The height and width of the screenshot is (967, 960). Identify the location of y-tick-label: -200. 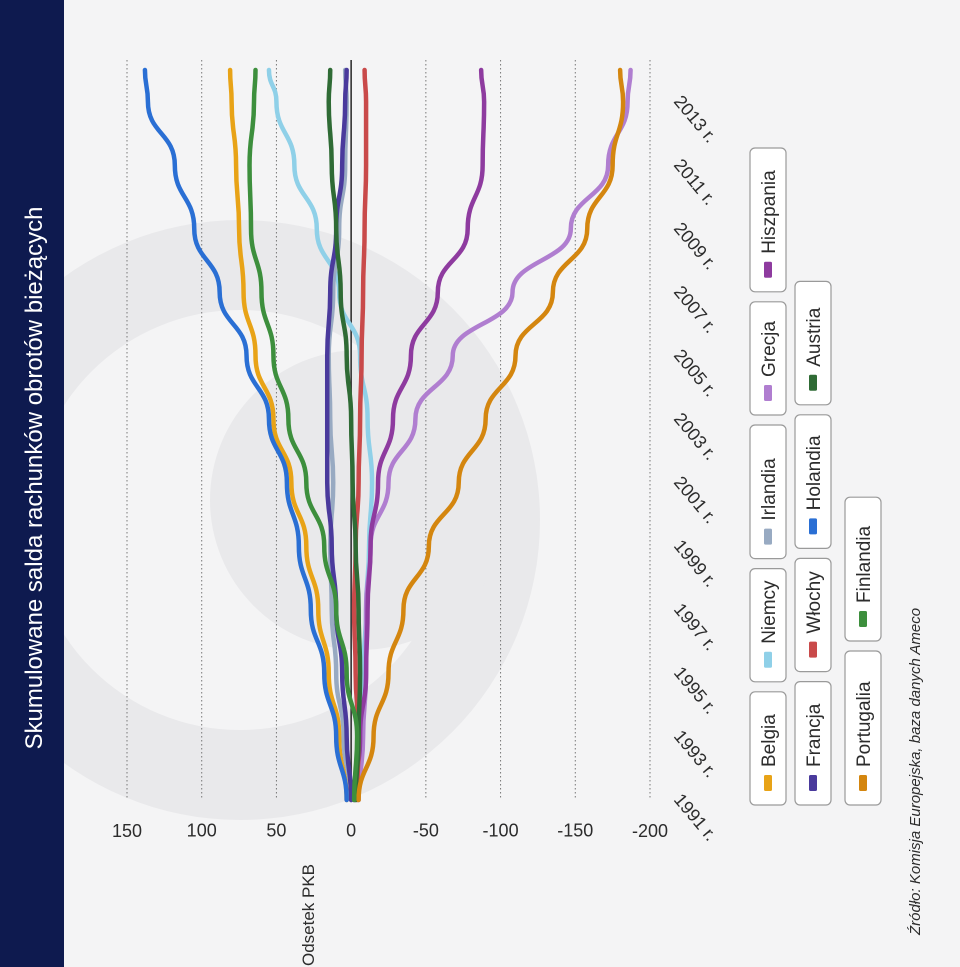
(650, 831).